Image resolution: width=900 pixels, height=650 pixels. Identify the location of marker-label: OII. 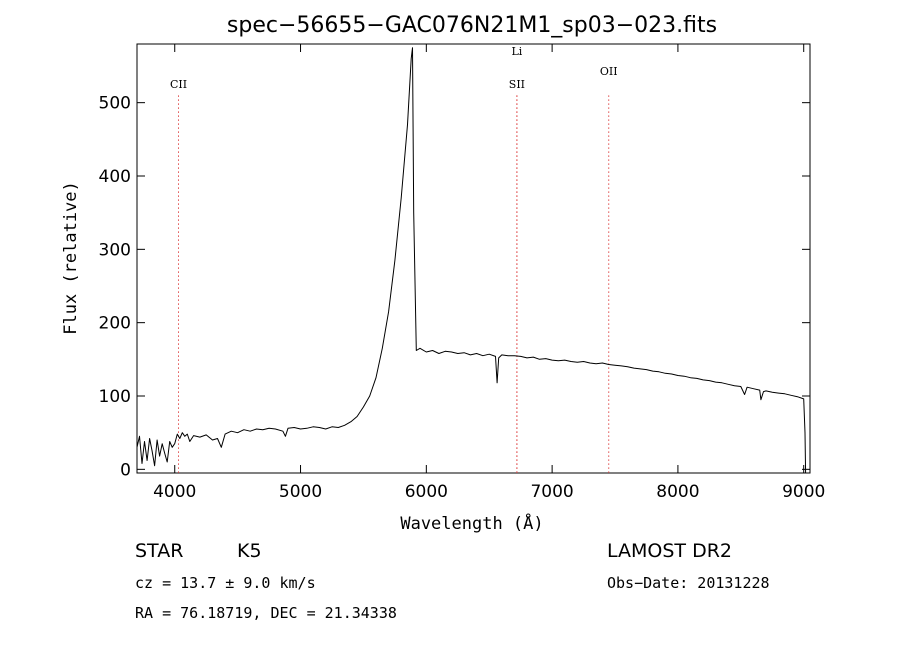
(609, 71).